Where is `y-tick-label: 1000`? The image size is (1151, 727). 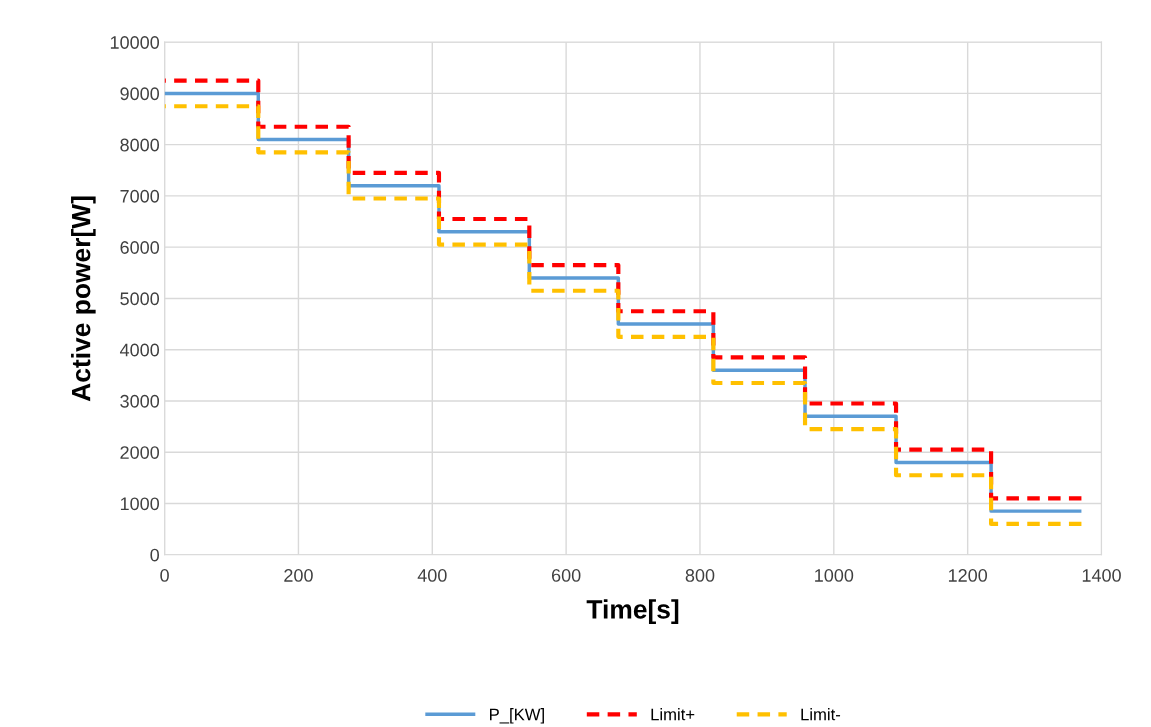
y-tick-label: 1000 is located at coordinates (140, 504).